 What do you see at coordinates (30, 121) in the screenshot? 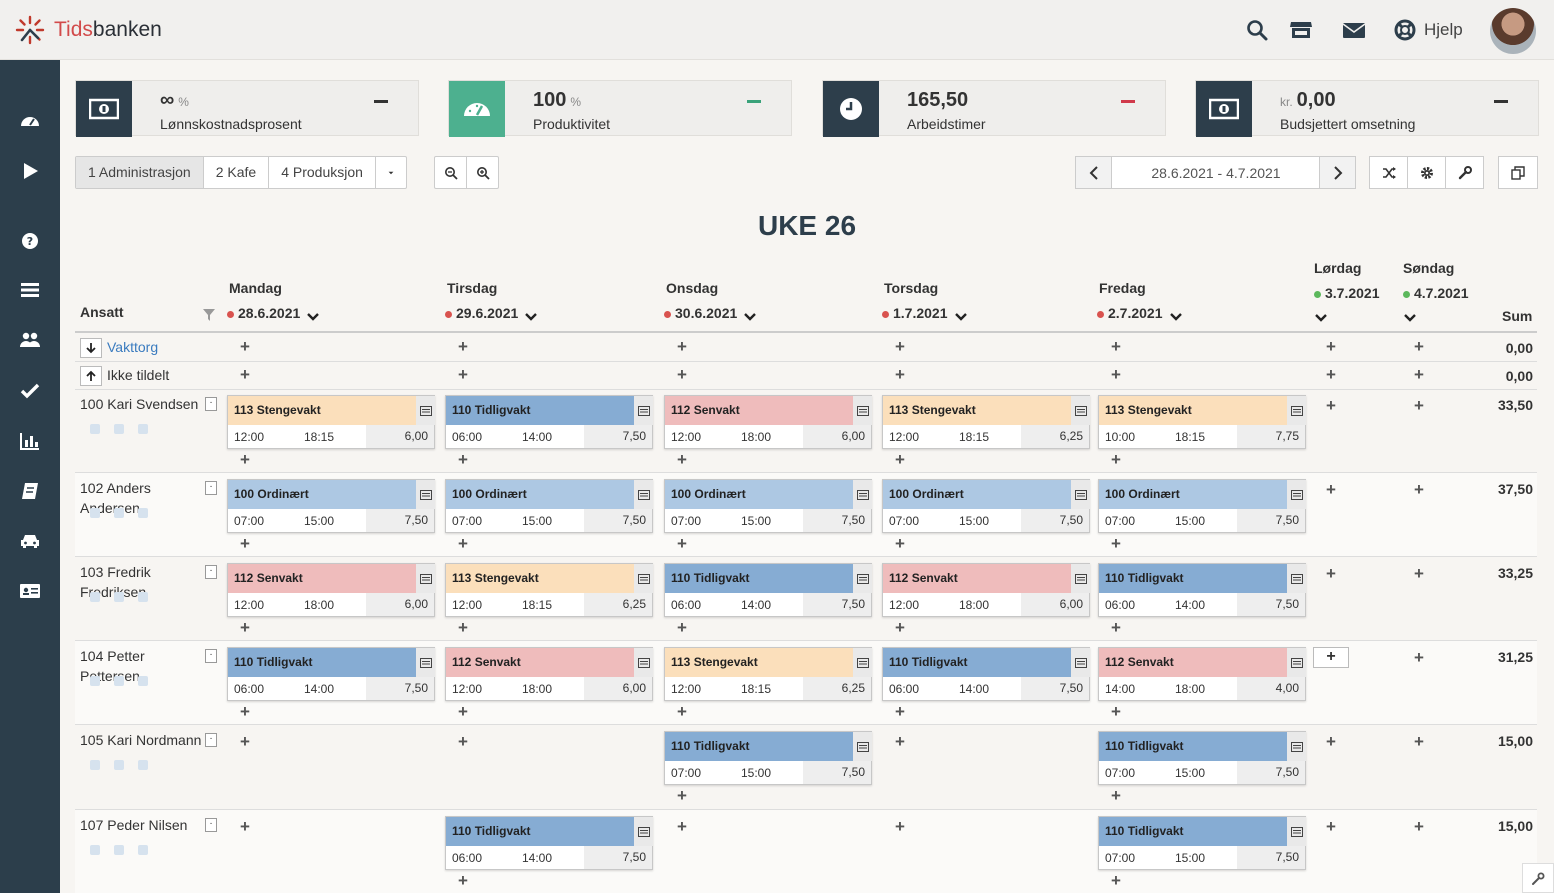
I see `dashboard-icon` at bounding box center [30, 121].